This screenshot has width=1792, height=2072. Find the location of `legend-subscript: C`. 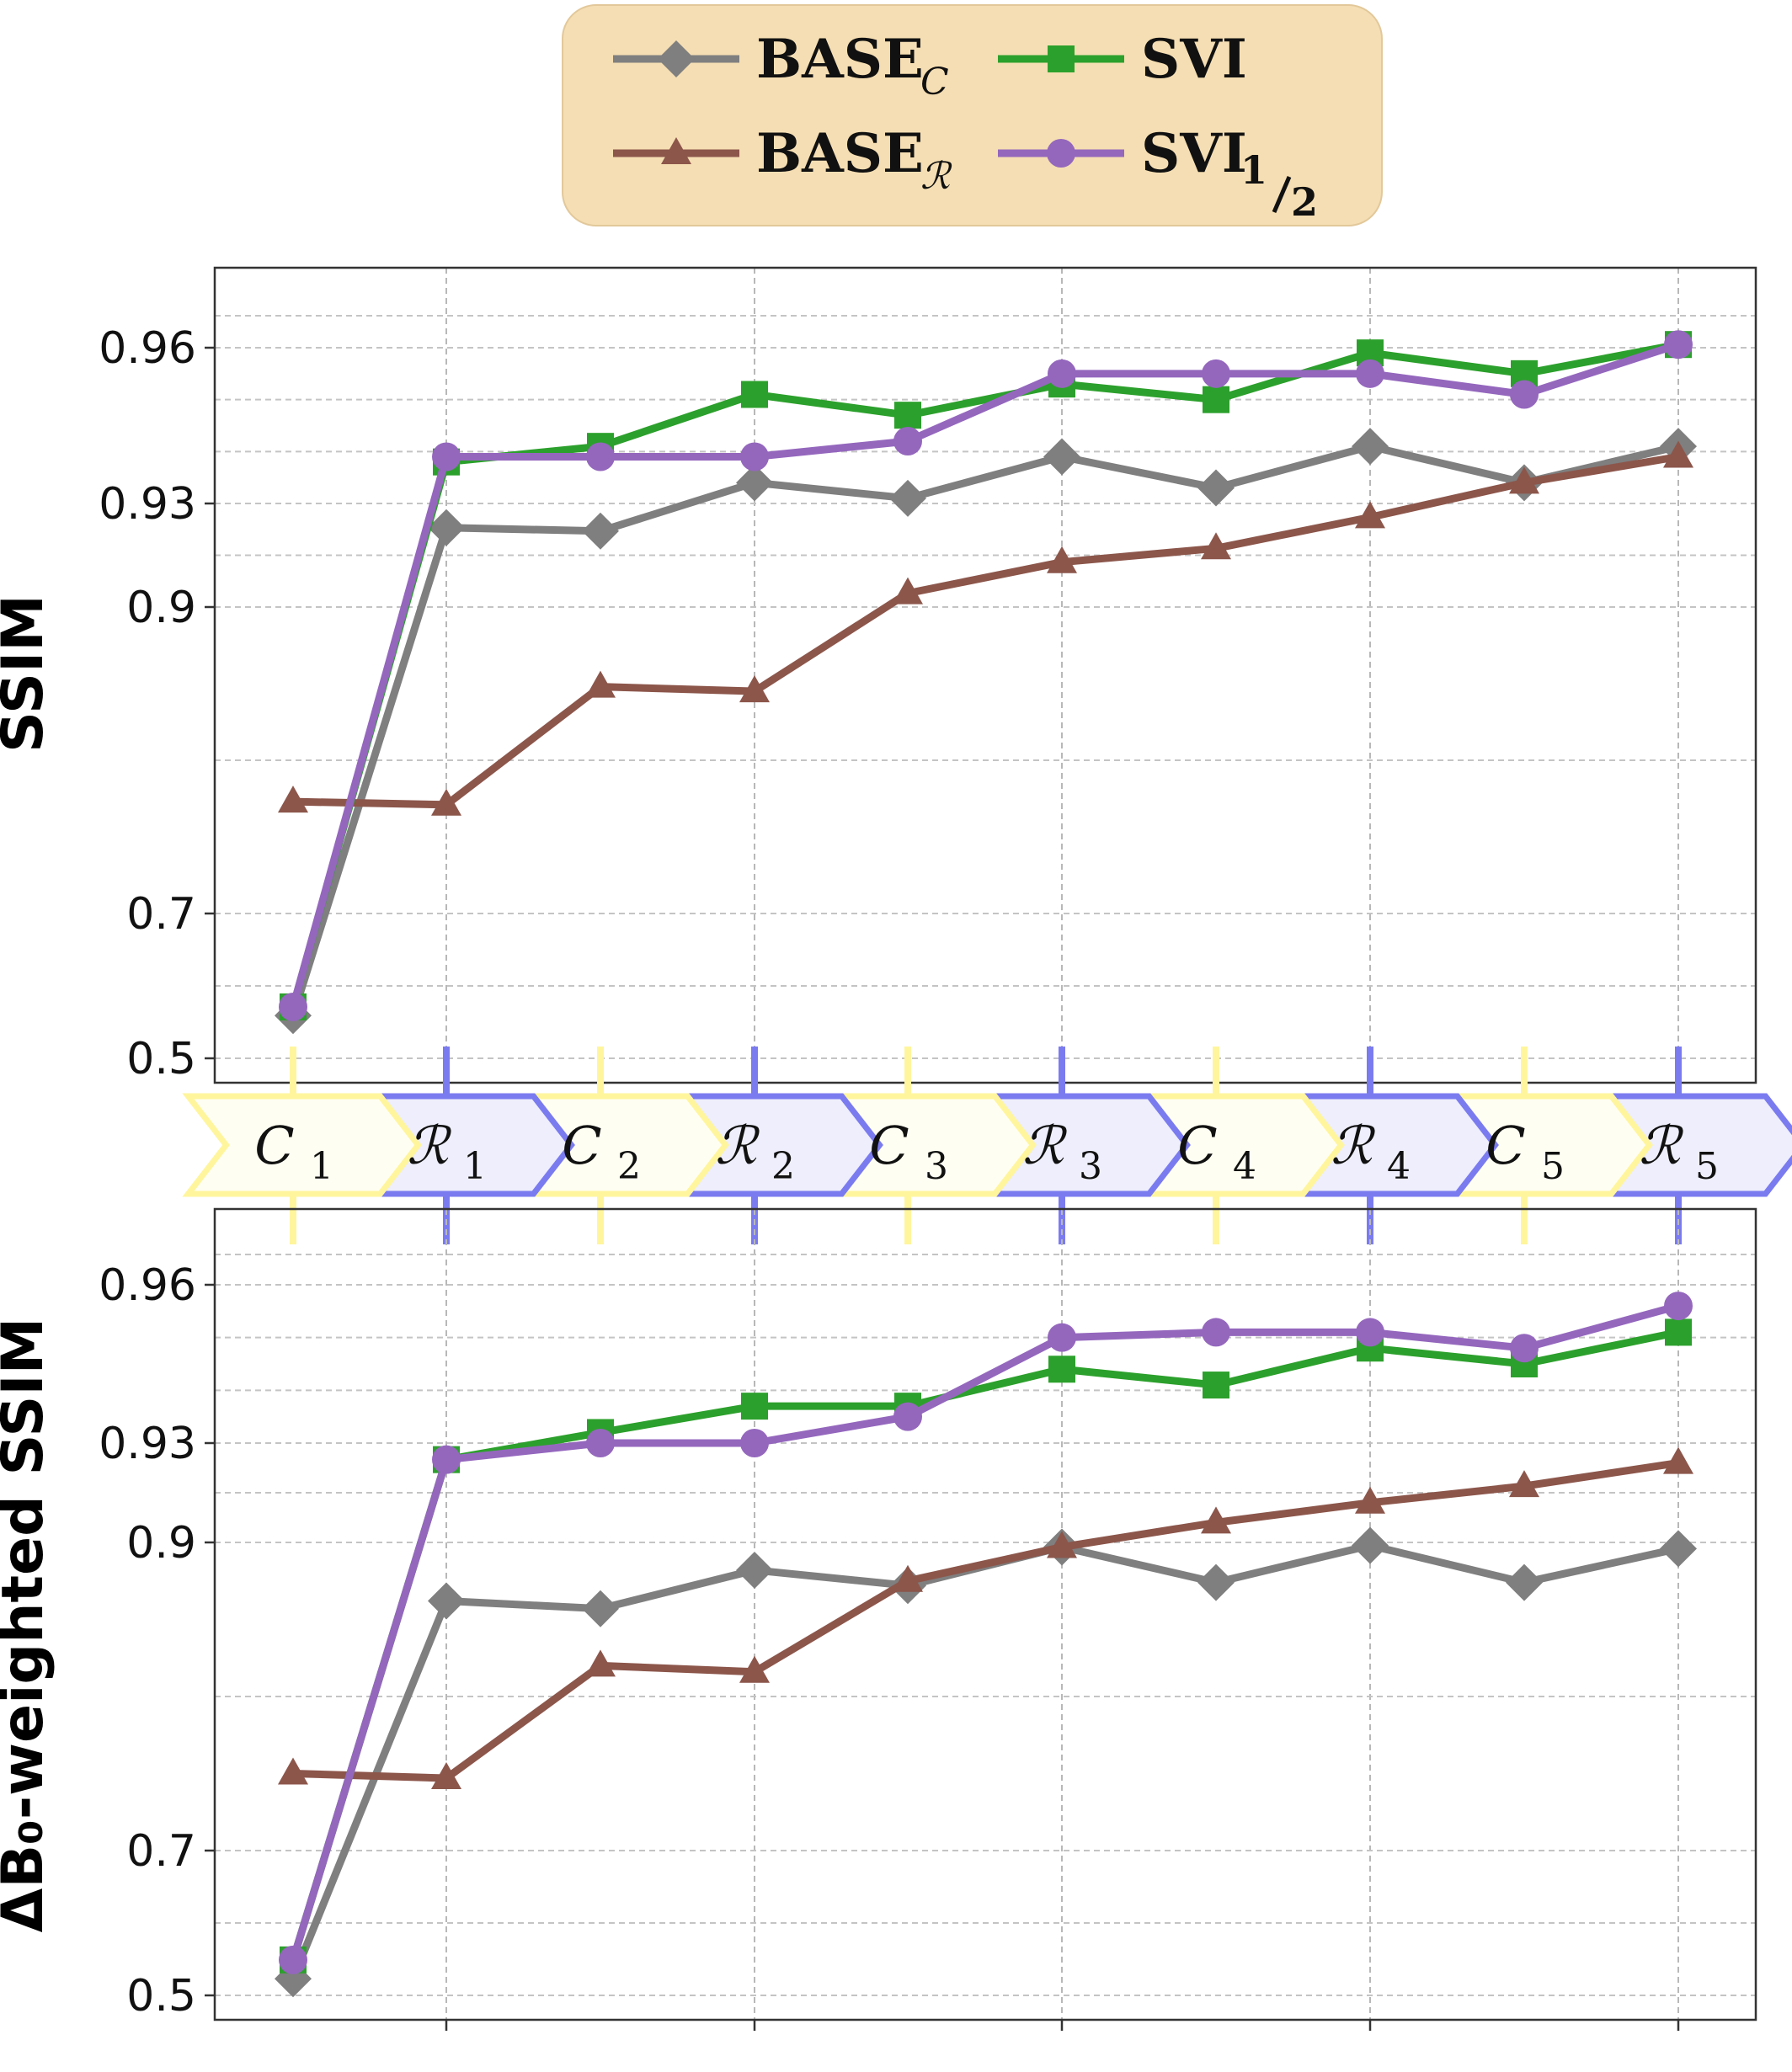

legend-subscript: C is located at coordinates (934, 82).